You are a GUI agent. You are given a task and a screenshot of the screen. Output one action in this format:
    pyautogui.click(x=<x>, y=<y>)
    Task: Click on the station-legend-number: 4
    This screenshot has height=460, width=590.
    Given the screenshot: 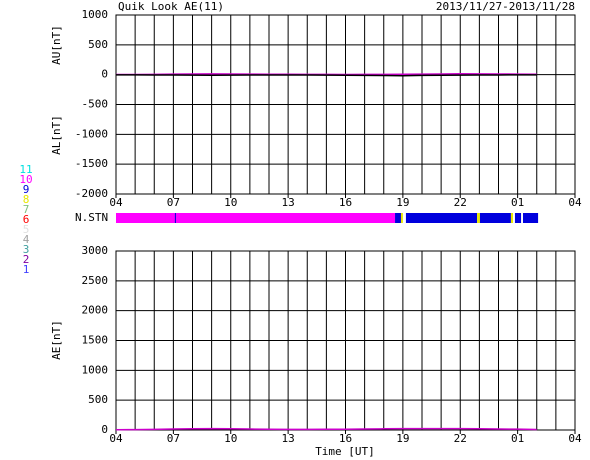 What is the action you would take?
    pyautogui.click(x=26, y=239)
    